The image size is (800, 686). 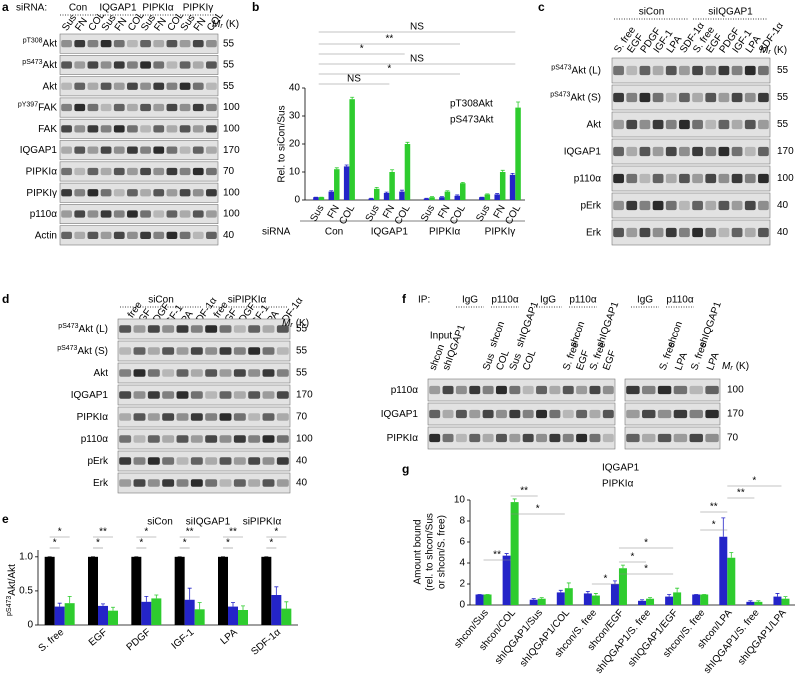 What do you see at coordinates (295, 144) in the screenshot?
I see `y-tick-label: 20` at bounding box center [295, 144].